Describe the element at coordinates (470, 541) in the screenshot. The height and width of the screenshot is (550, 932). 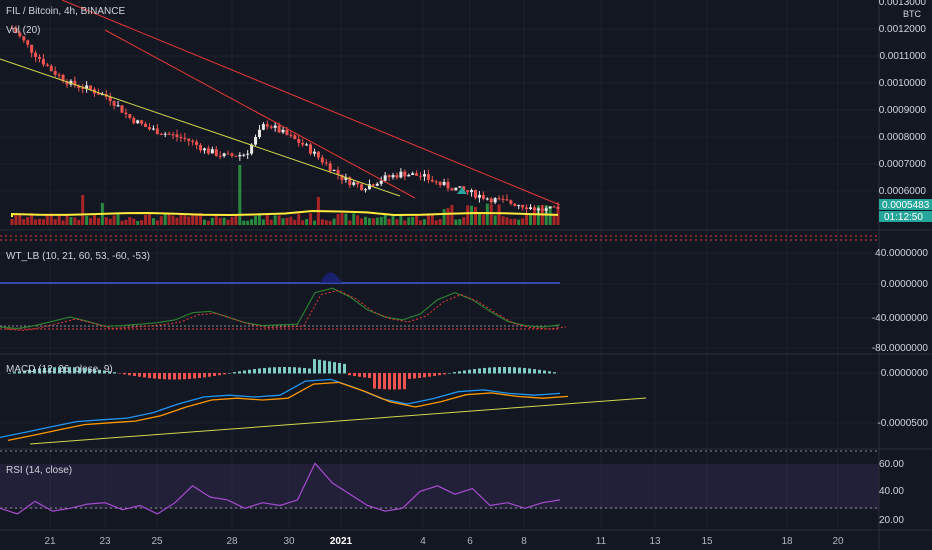
I see `time-tick-label: 6` at that location.